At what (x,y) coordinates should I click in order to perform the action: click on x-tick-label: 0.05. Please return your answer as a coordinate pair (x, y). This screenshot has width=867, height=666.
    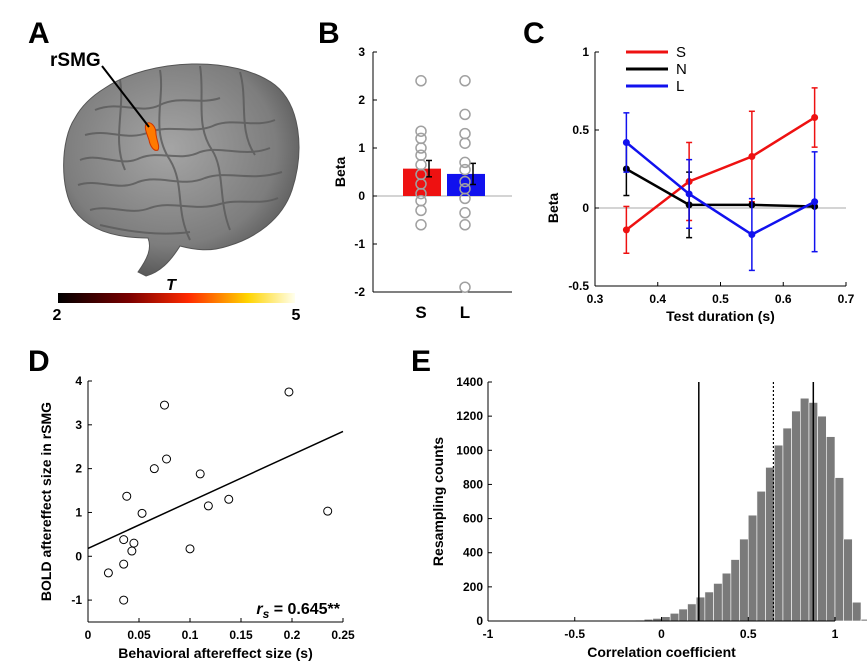
    Looking at the image, I should click on (139, 635).